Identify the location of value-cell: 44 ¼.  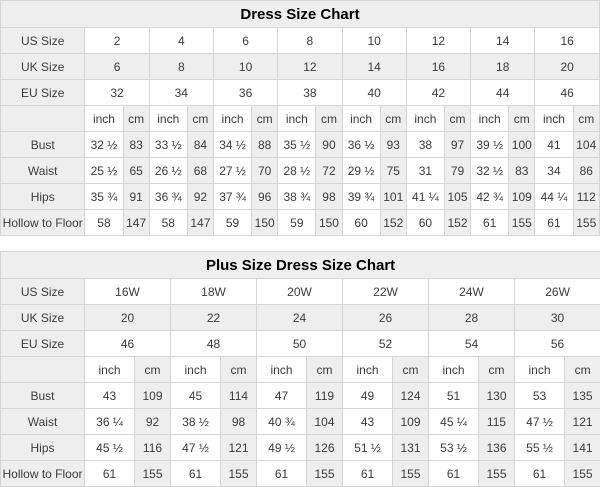
(554, 197).